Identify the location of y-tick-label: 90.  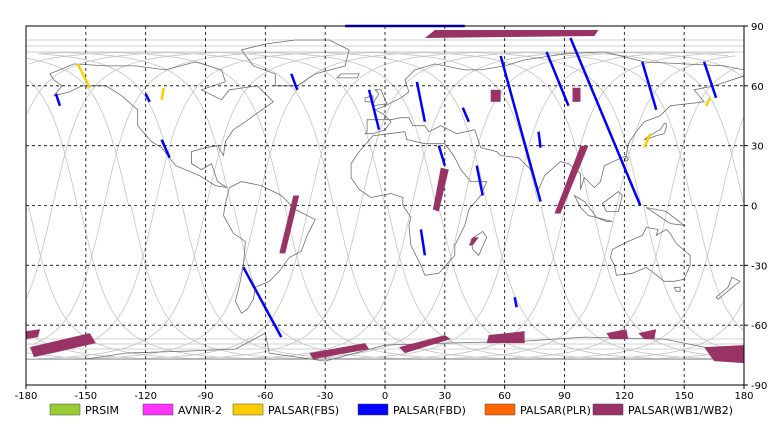
(757, 27).